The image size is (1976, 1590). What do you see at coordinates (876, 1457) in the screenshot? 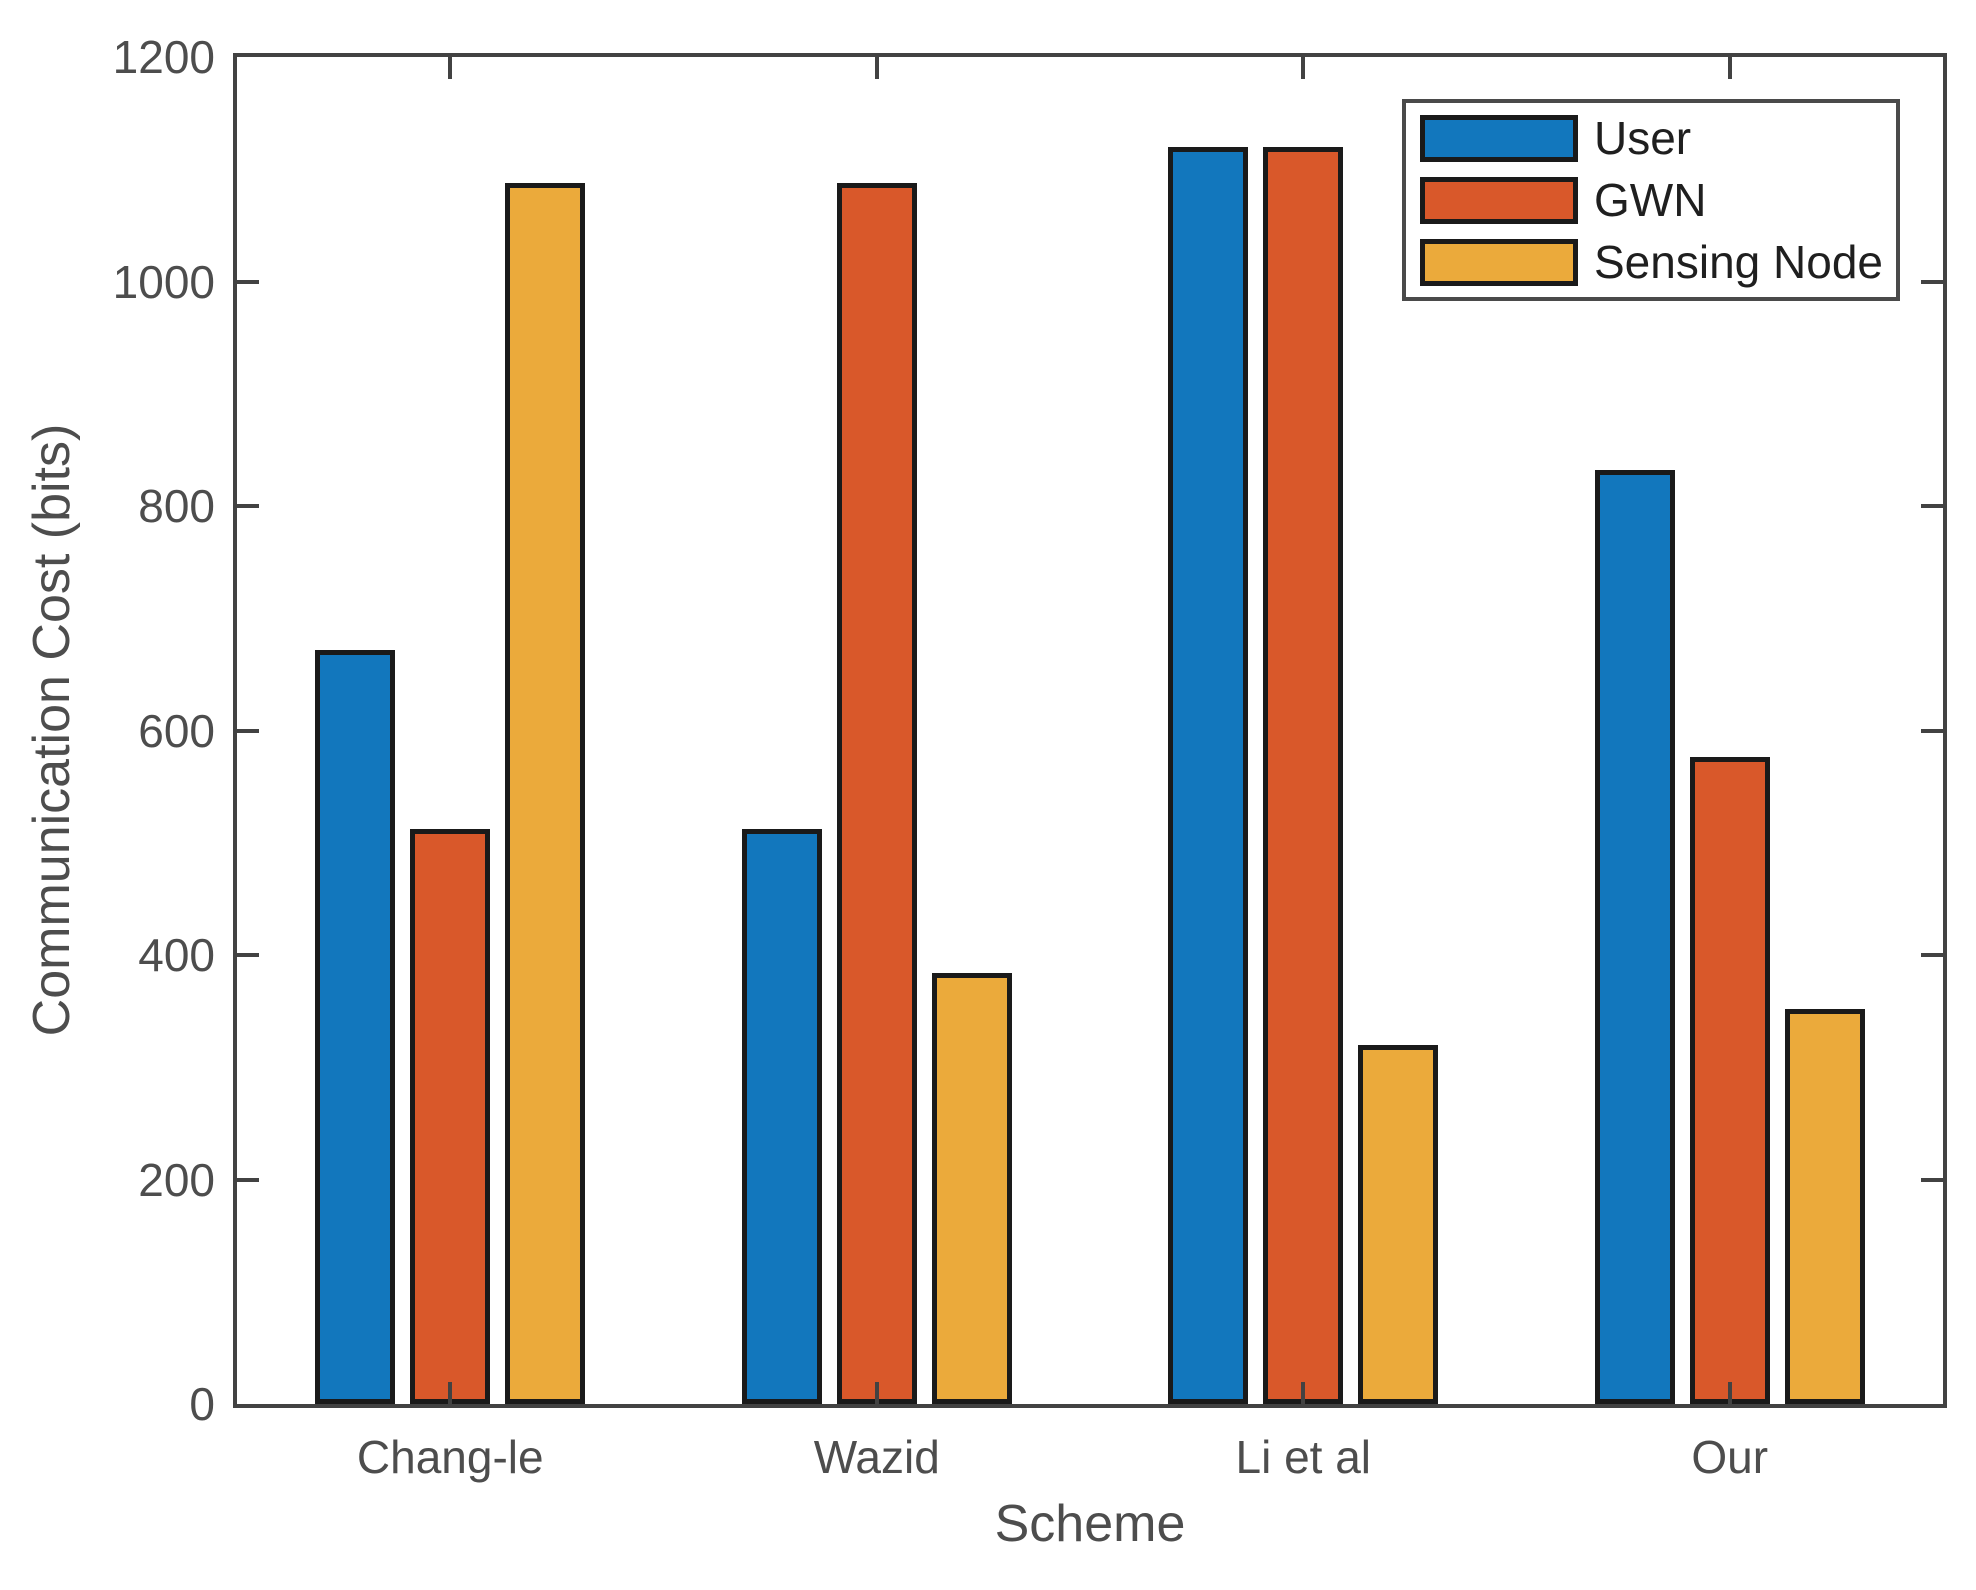
I see `x-tick-label-wazid: Wazid` at bounding box center [876, 1457].